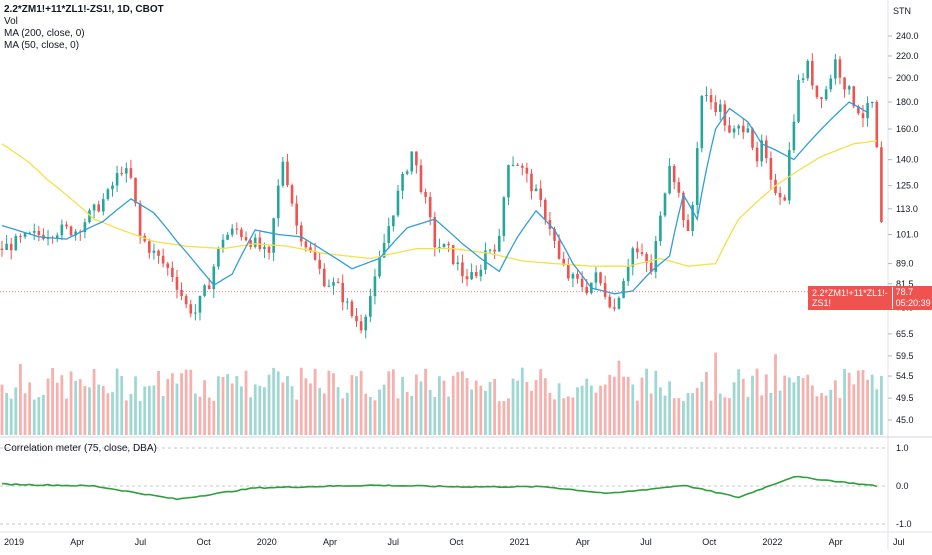 Image resolution: width=932 pixels, height=555 pixels. I want to click on currency-label: STN, so click(902, 11).